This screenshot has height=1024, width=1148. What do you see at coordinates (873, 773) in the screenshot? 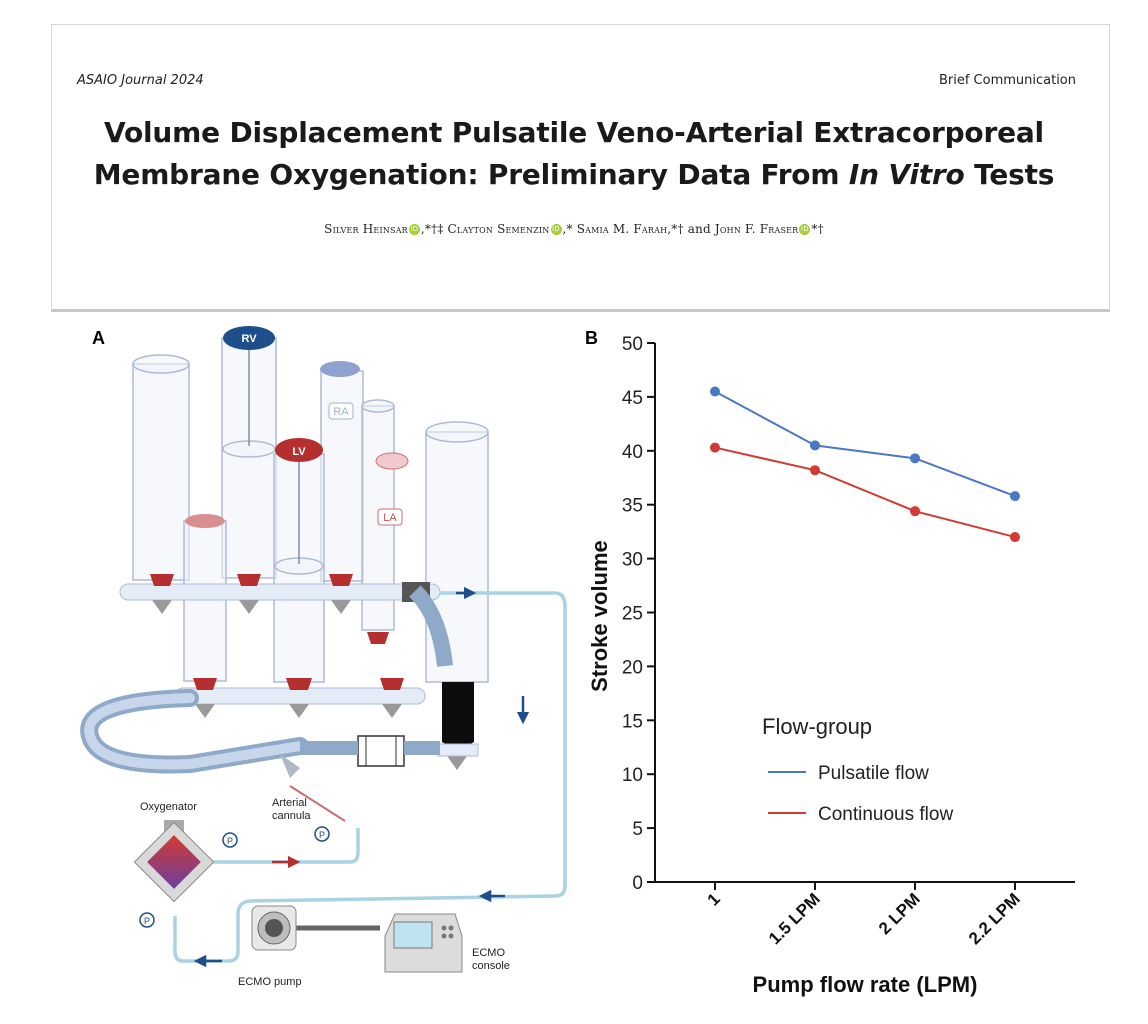
I see `legend-label-pulsatile: Pulsatile flow` at bounding box center [873, 773].